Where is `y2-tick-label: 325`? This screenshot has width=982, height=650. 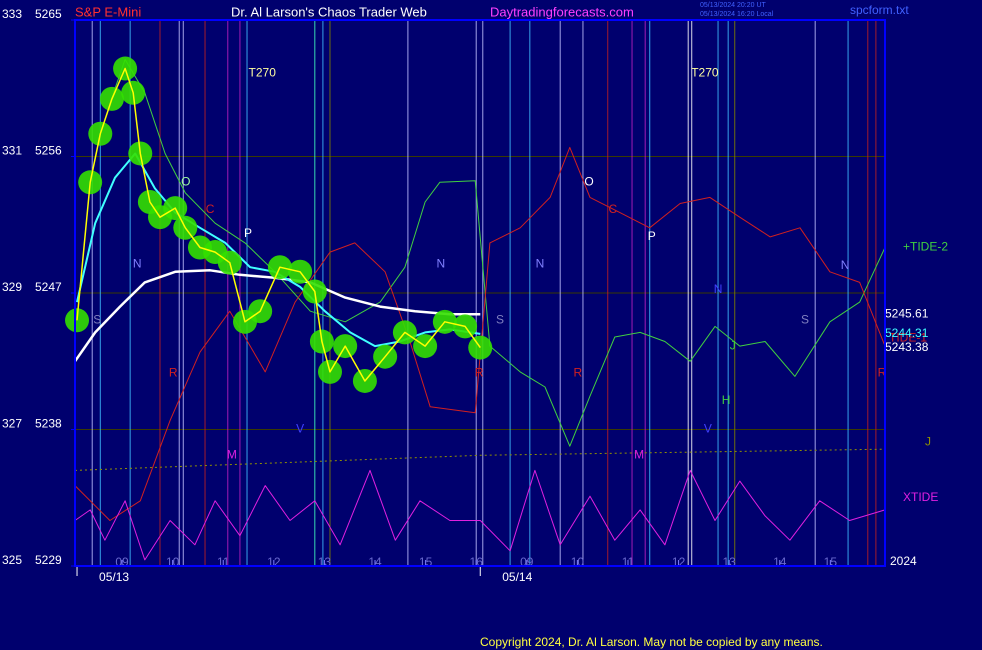 y2-tick-label: 325 is located at coordinates (12, 560).